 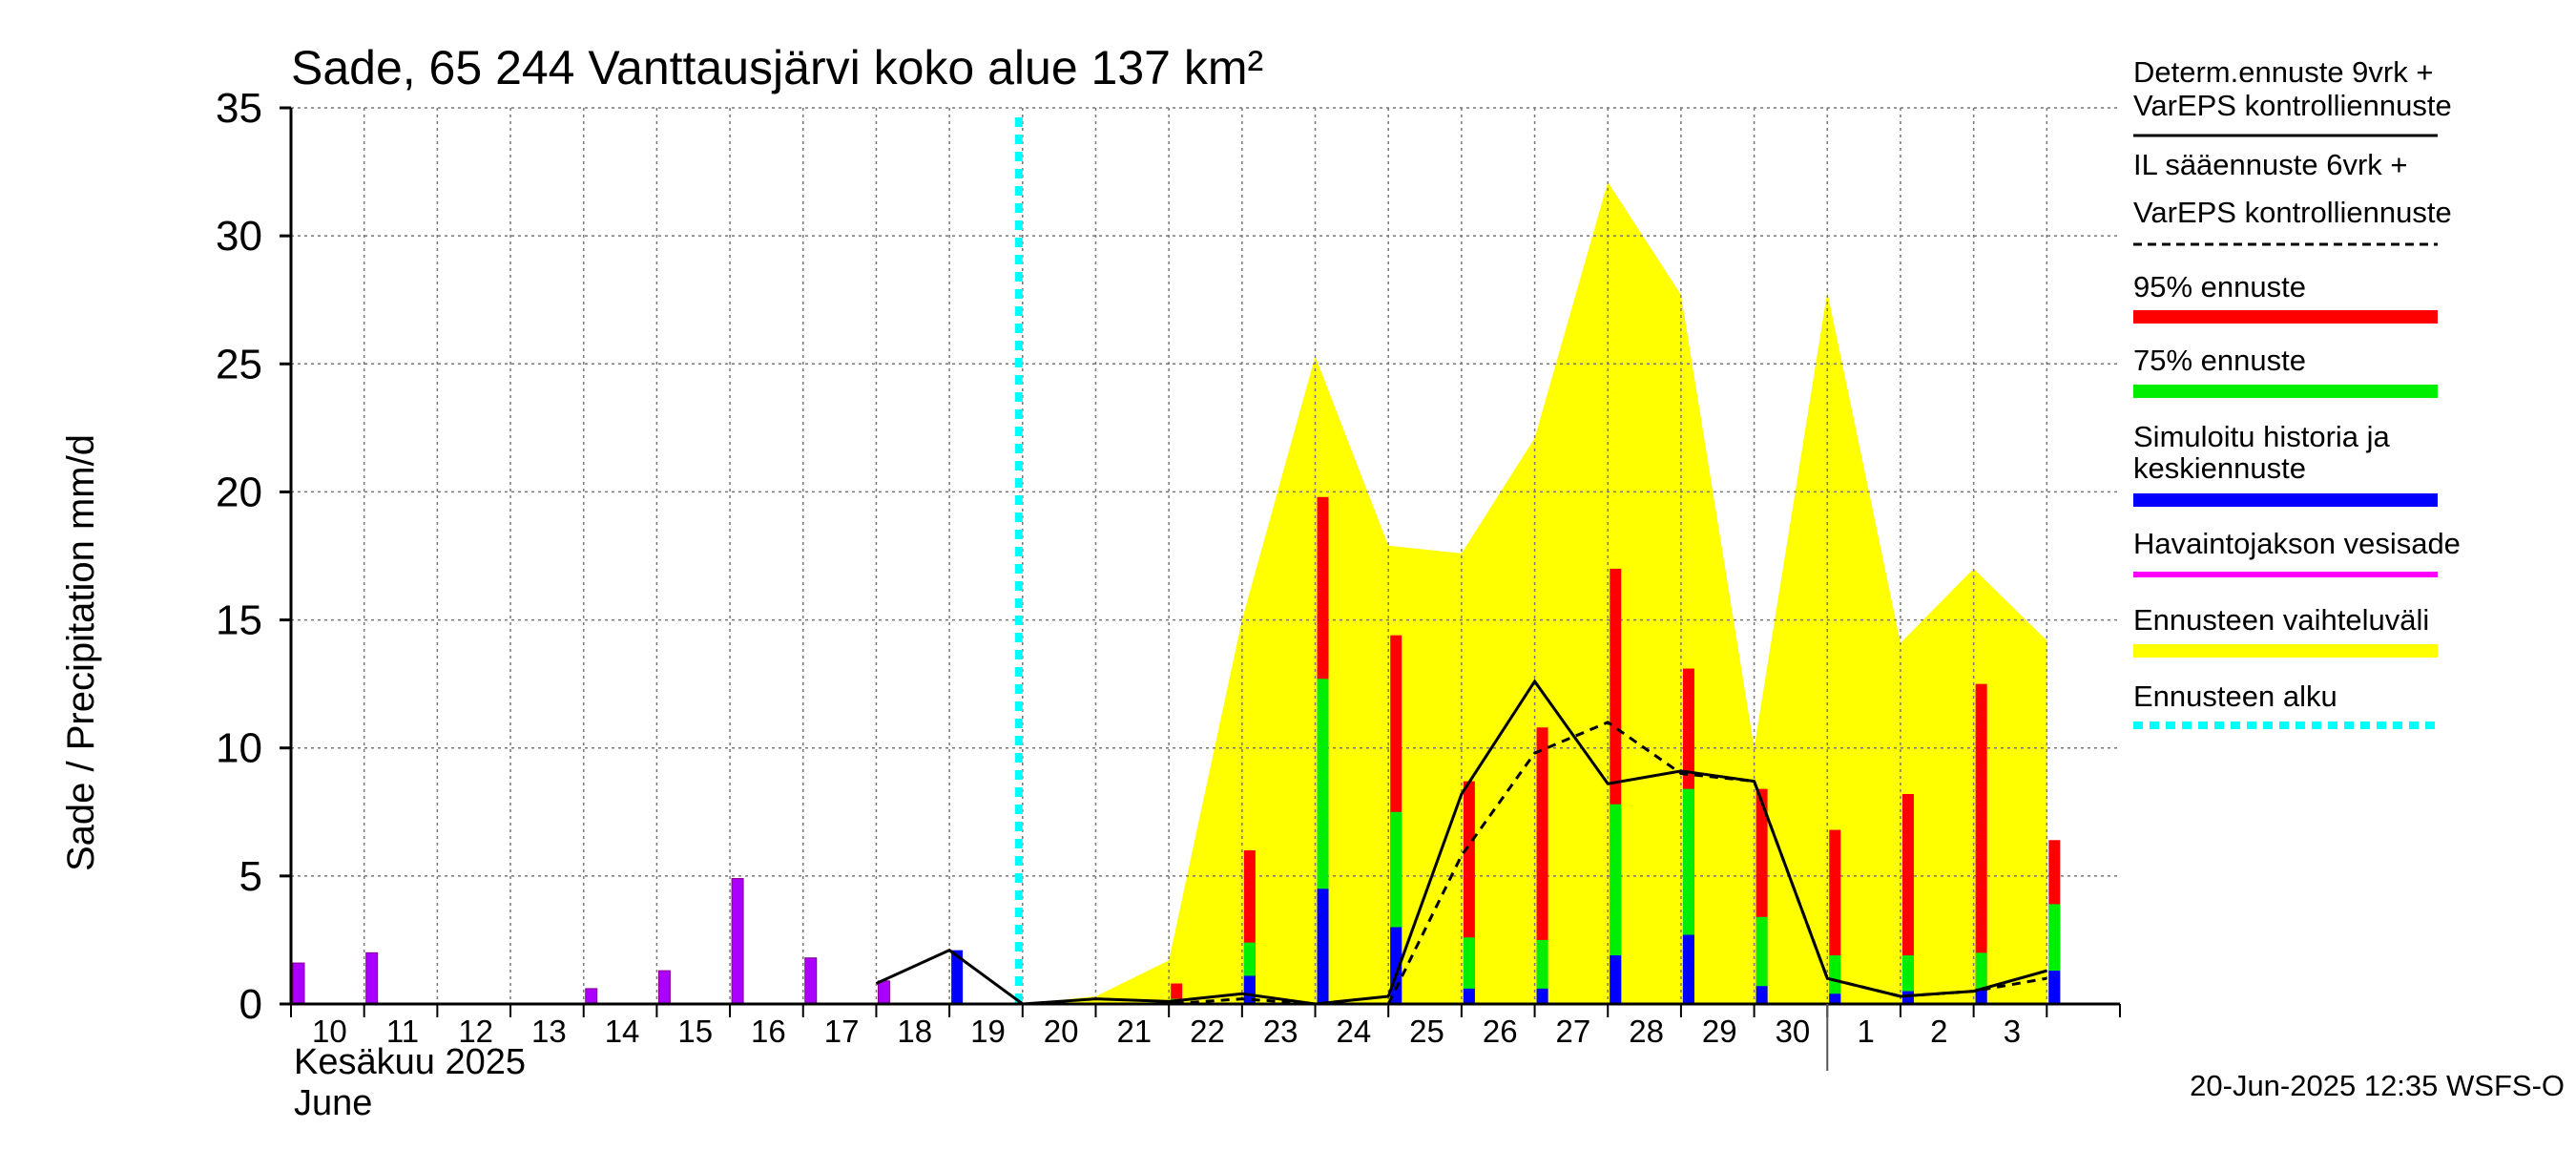 What do you see at coordinates (2281, 620) in the screenshot?
I see `legend-label: Ennusteen vaihteluväli` at bounding box center [2281, 620].